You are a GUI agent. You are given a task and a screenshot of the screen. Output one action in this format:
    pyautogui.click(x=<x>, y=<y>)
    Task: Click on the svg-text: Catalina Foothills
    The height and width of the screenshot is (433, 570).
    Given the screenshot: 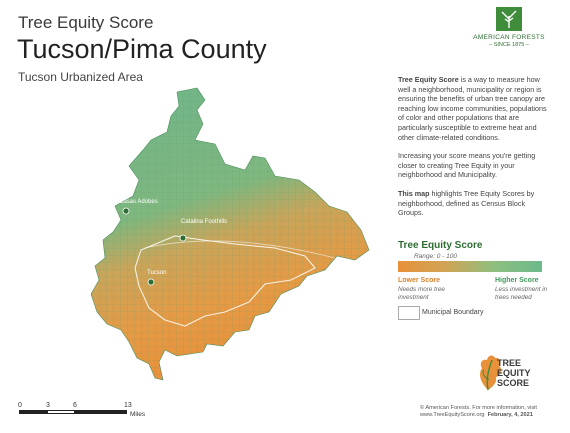 What is the action you would take?
    pyautogui.click(x=204, y=222)
    